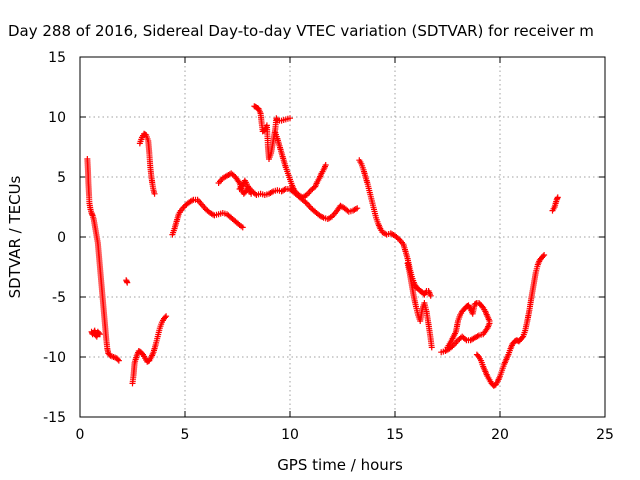 The width and height of the screenshot is (640, 480). I want to click on y-tick-label: -10, so click(54, 358).